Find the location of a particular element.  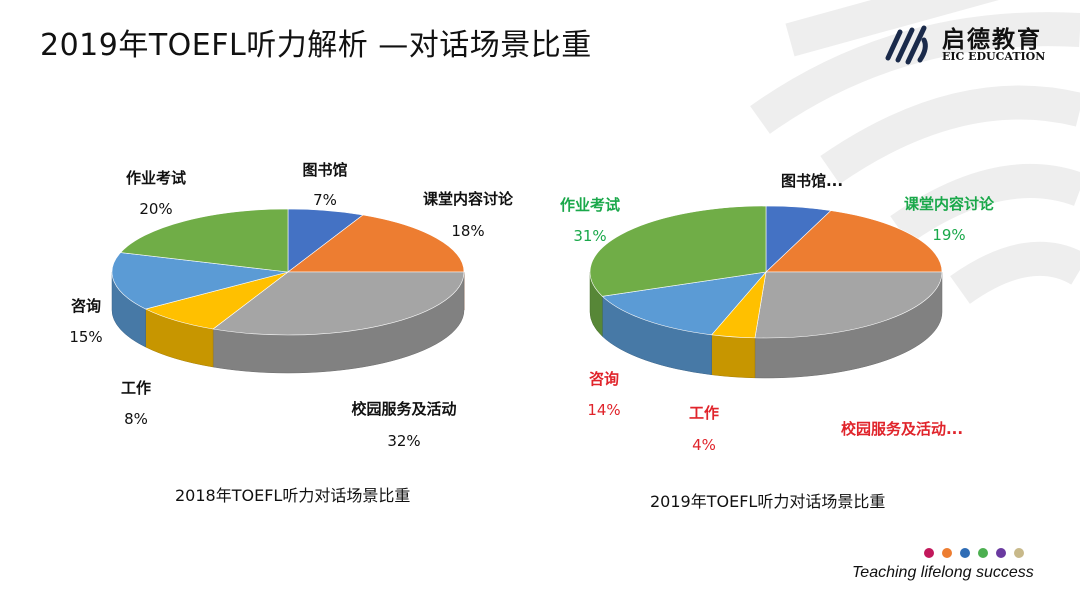

brand-logo-block: 启德教育 EIC EDUCATION is located at coordinates (965, 43).